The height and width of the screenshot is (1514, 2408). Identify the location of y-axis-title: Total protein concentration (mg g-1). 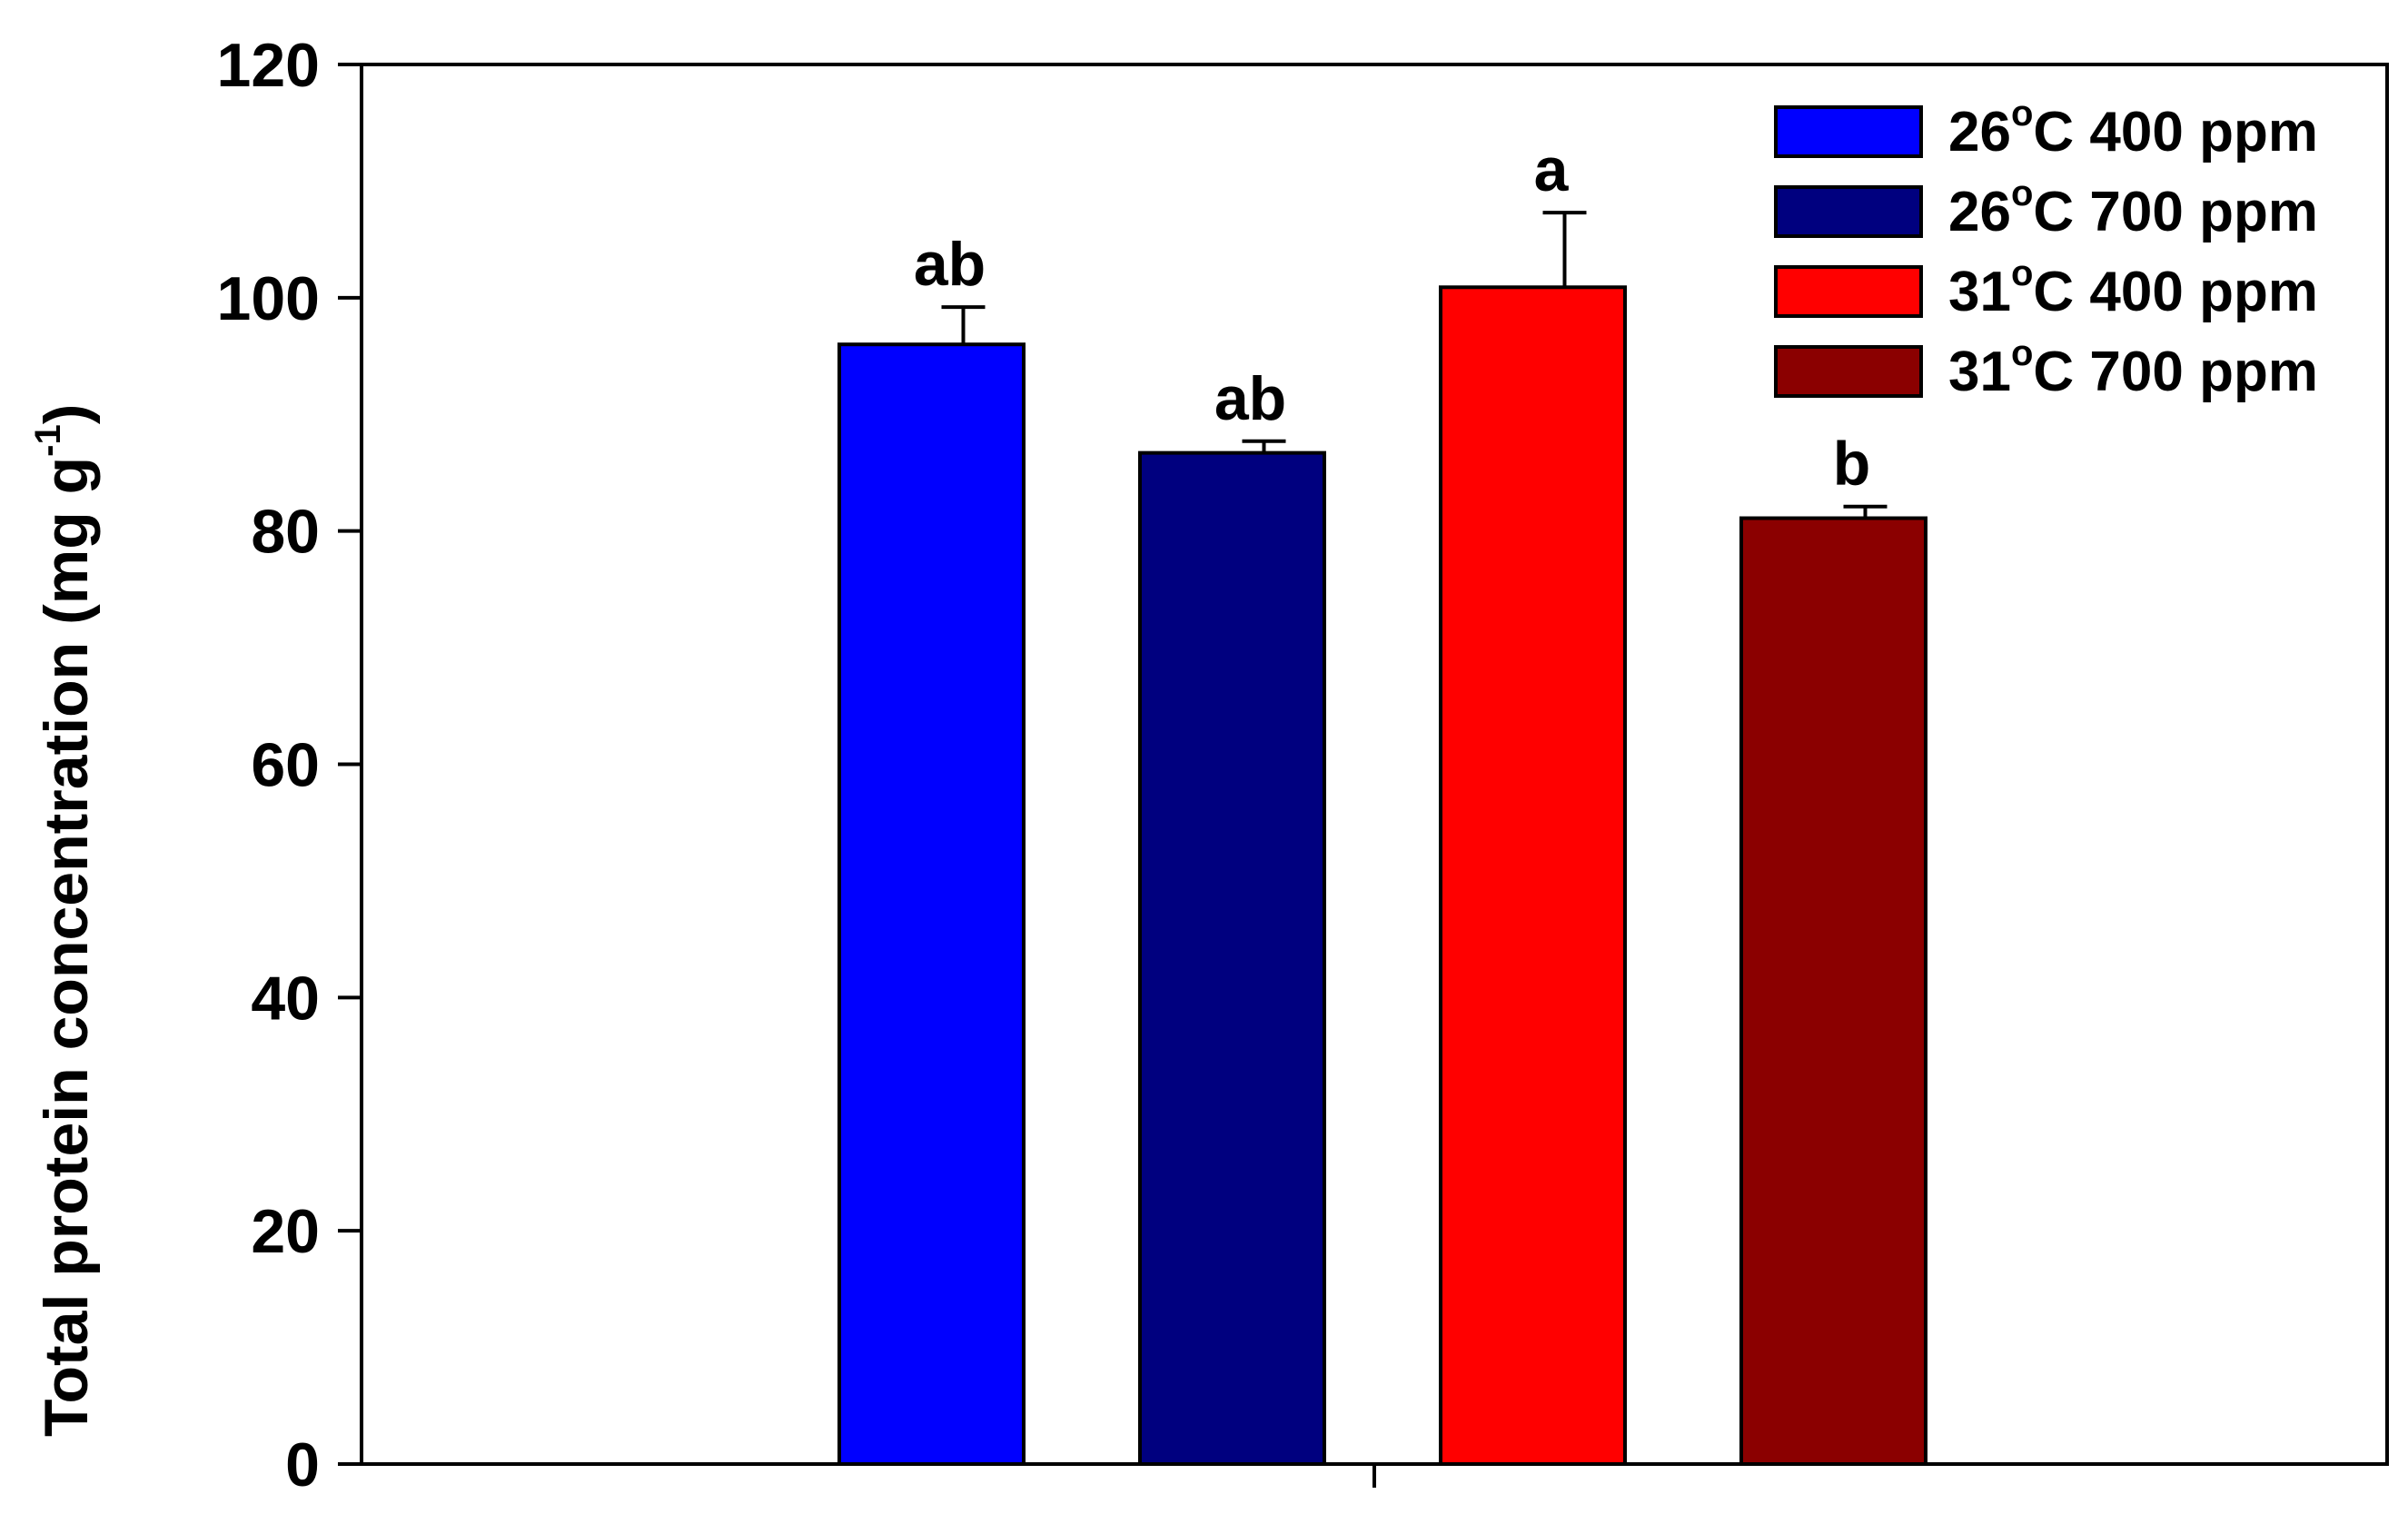
(64, 921).